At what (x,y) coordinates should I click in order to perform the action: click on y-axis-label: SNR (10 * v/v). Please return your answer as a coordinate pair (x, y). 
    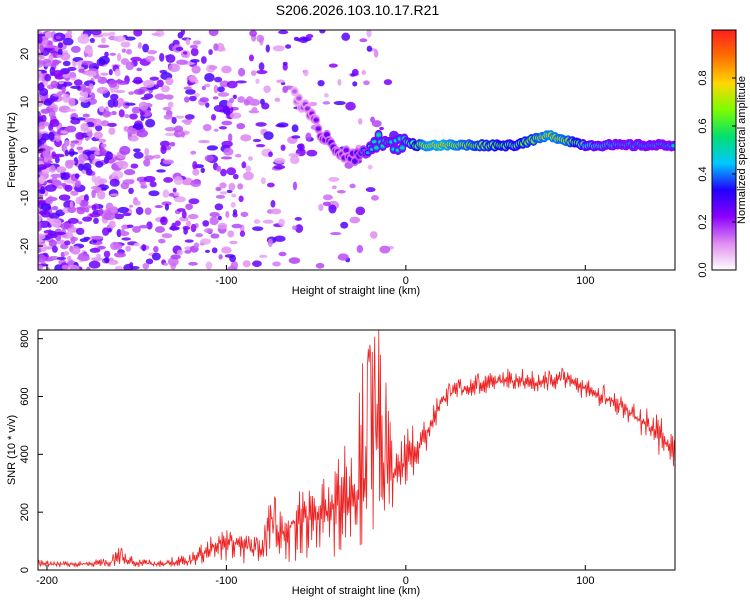
    Looking at the image, I should click on (12, 450).